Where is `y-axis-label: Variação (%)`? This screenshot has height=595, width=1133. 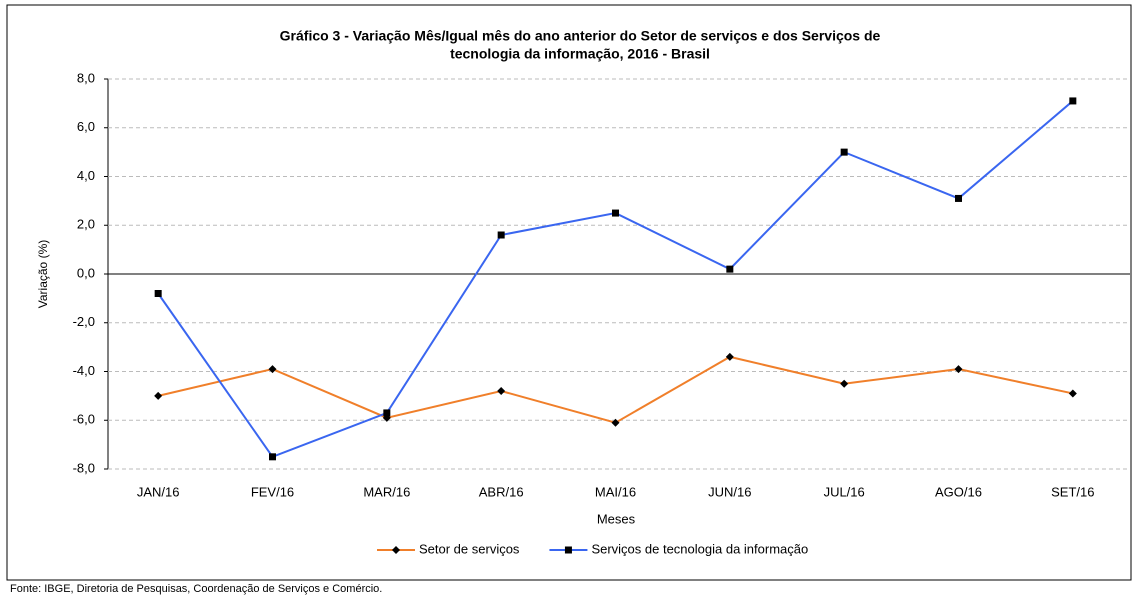
y-axis-label: Variação (%) is located at coordinates (43, 274).